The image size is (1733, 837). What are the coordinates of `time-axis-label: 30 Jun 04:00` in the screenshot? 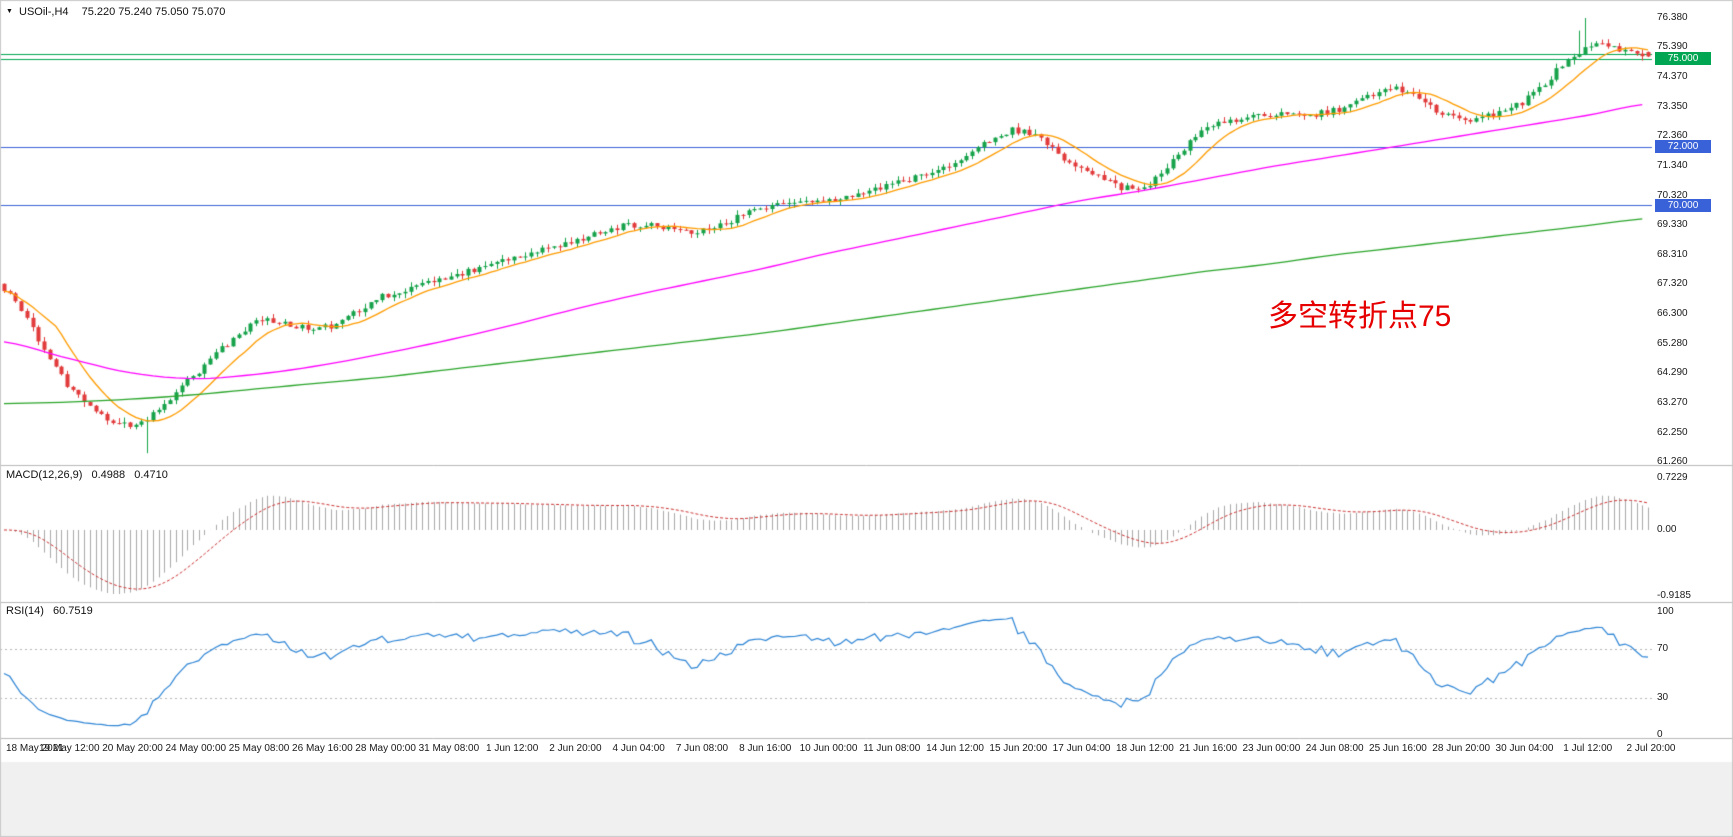 It's located at (1524, 748).